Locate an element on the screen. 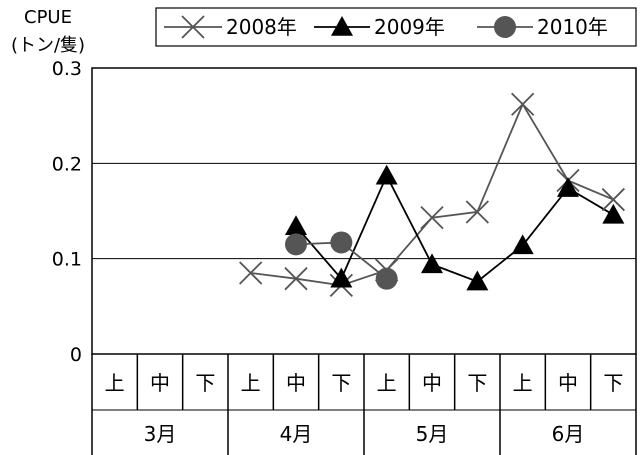 The image size is (642, 455). x-tick-label-8: 下 is located at coordinates (477, 383).